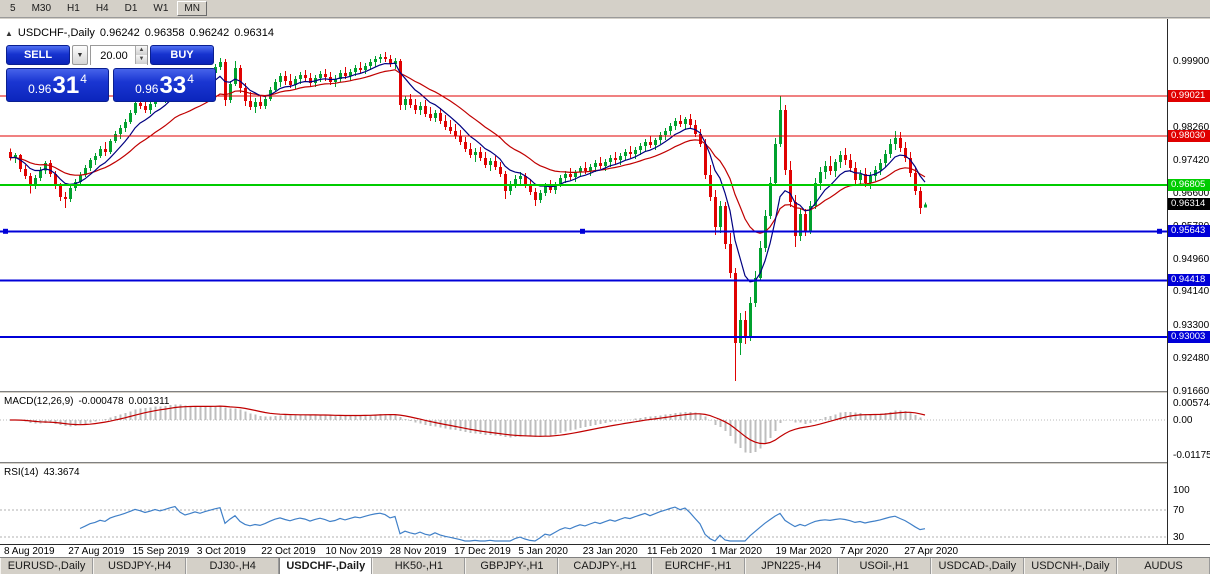 The width and height of the screenshot is (1210, 574). I want to click on rsi-value: 43.3674, so click(61, 472).